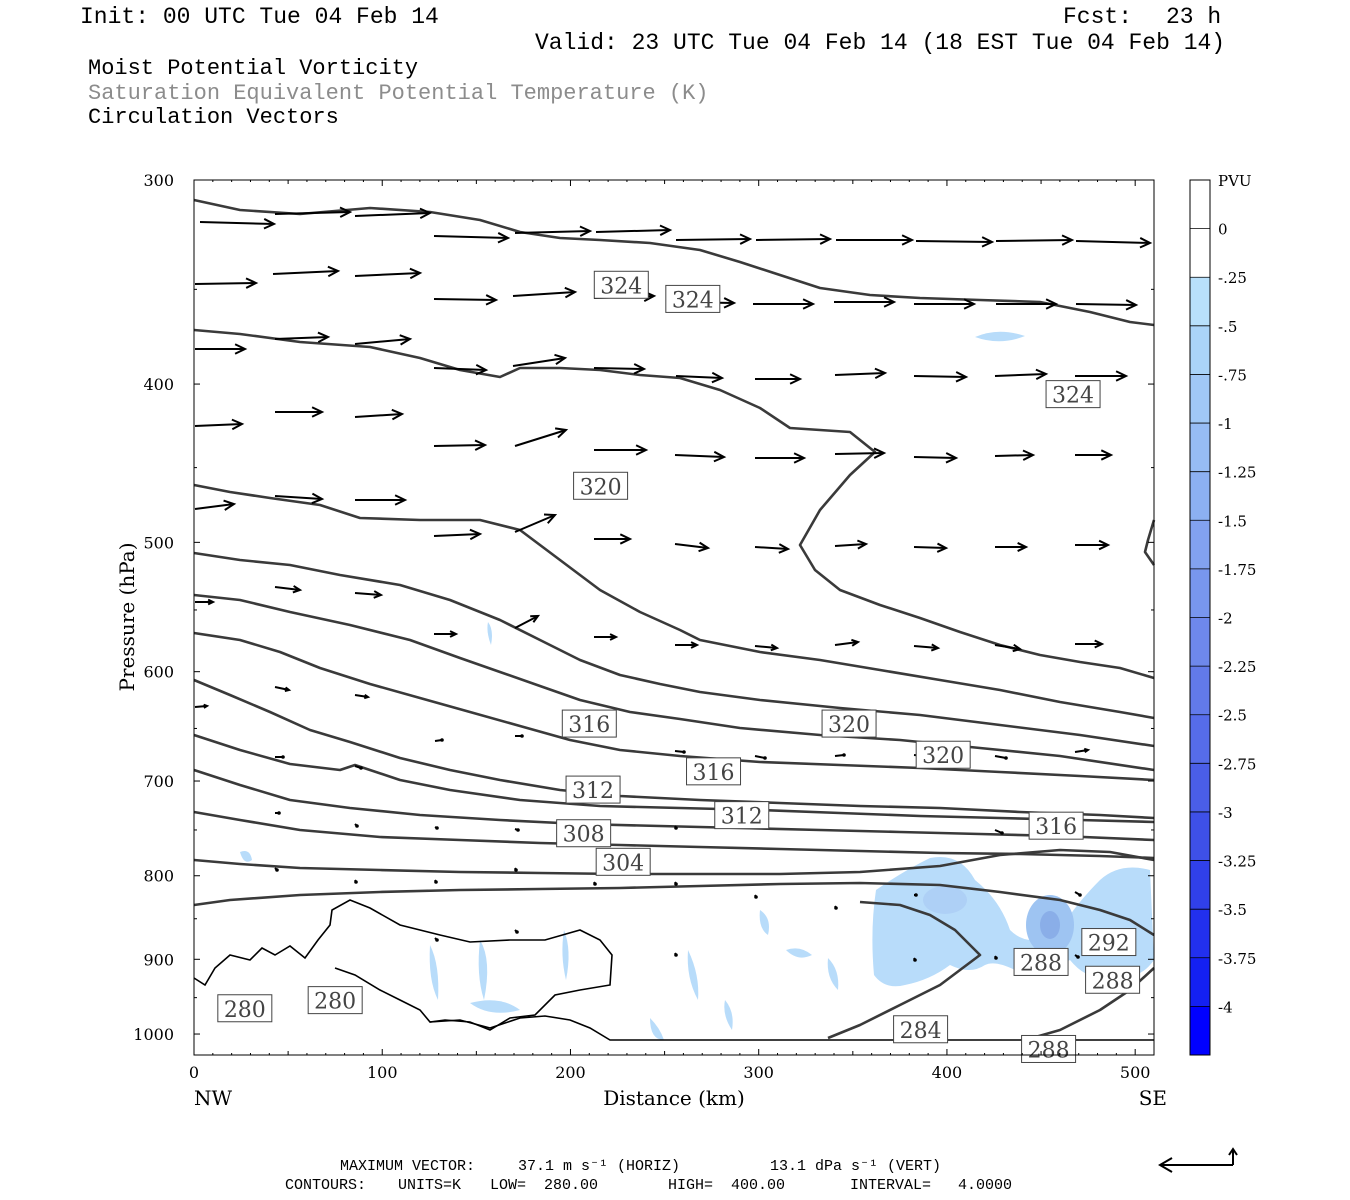  What do you see at coordinates (194, 1072) in the screenshot?
I see `x-tick-label: 0` at bounding box center [194, 1072].